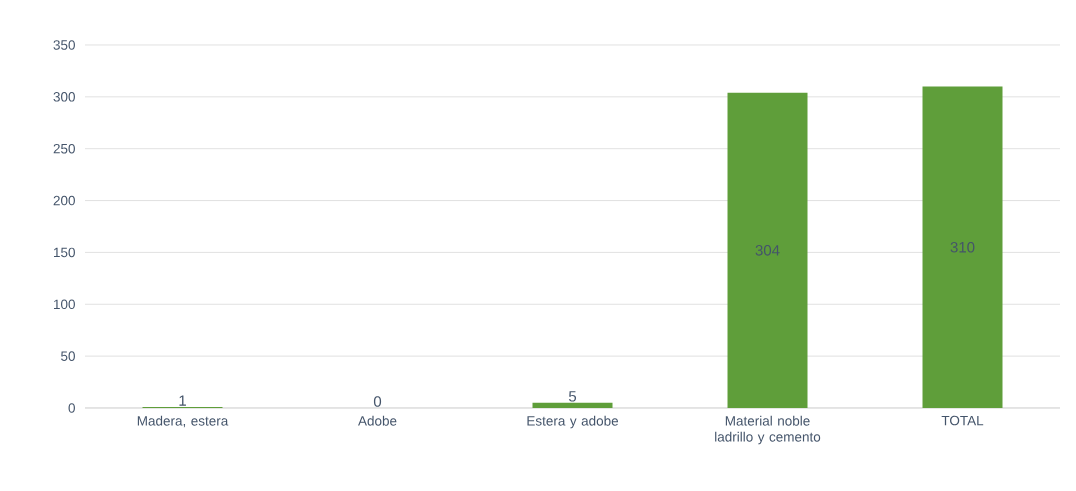 The image size is (1076, 491). What do you see at coordinates (572, 396) in the screenshot?
I see `data-label: 5` at bounding box center [572, 396].